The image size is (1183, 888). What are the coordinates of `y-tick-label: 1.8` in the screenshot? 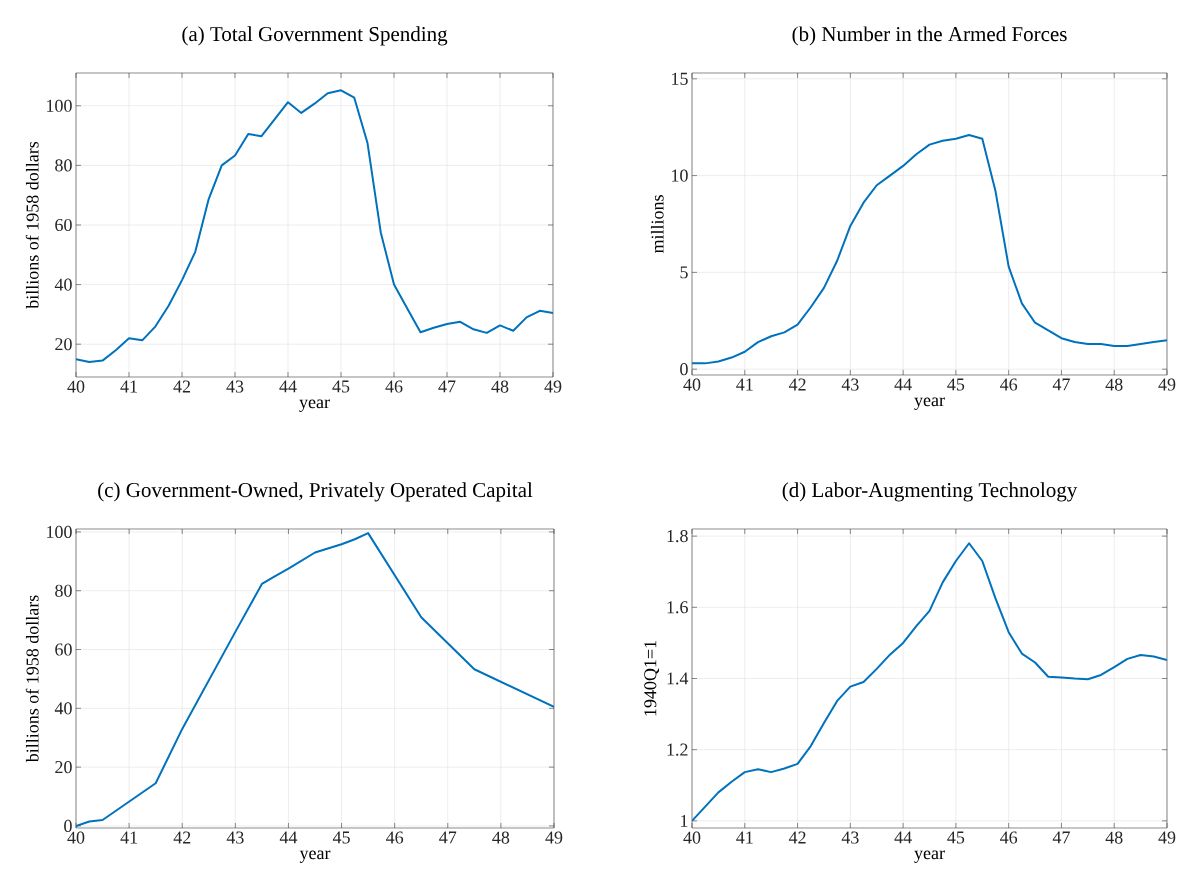 It's located at (677, 536).